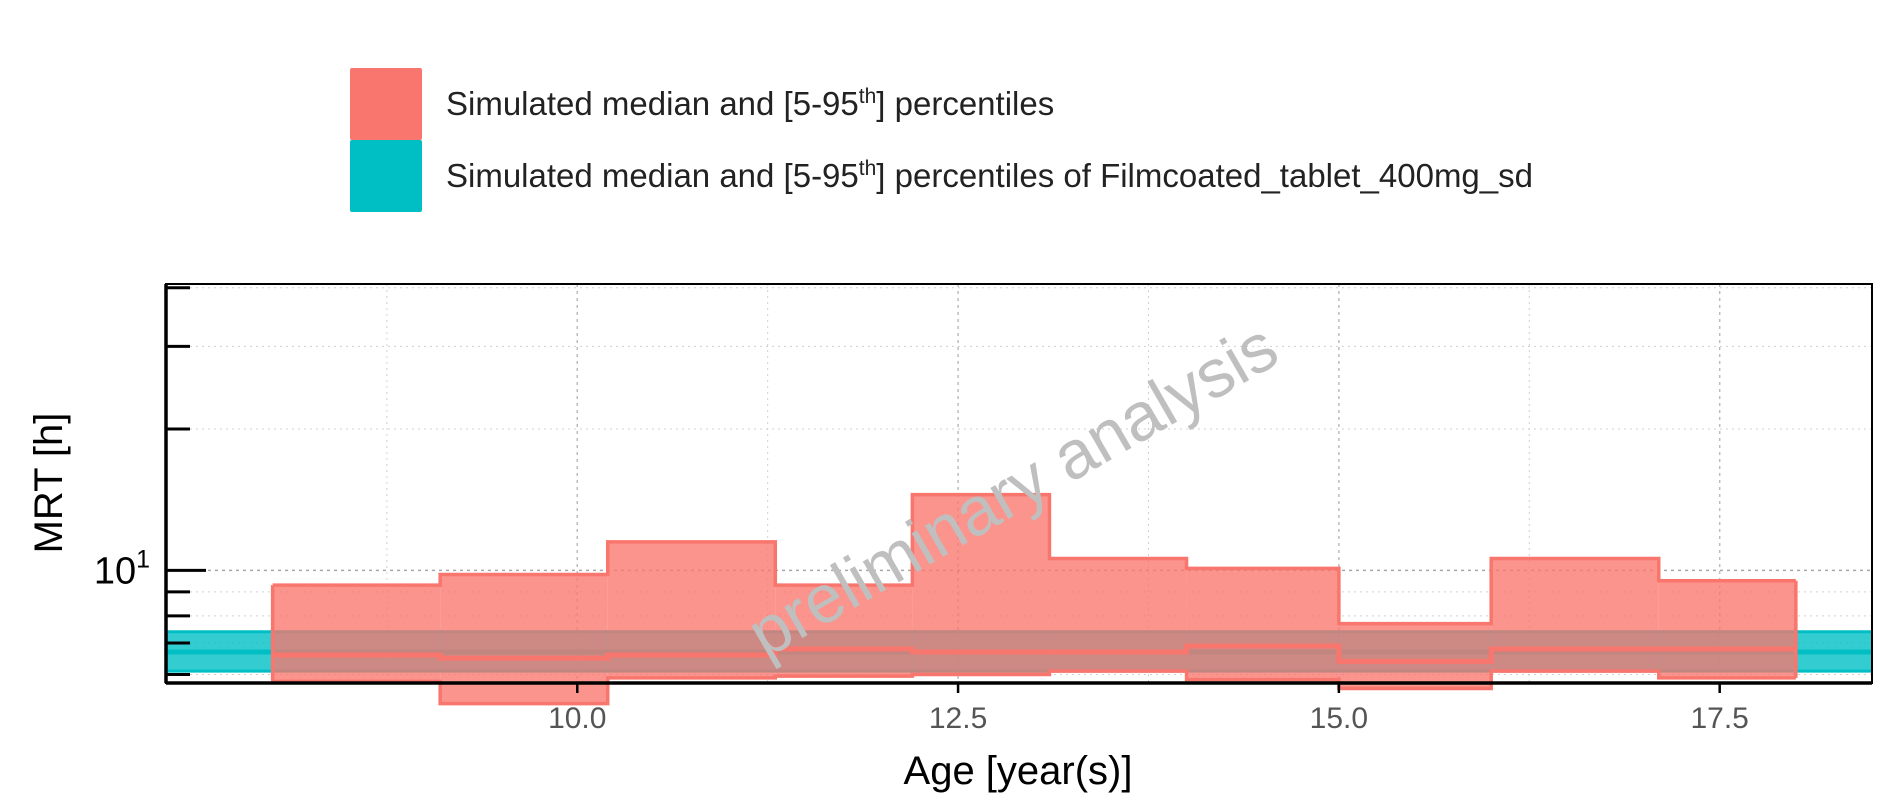 The width and height of the screenshot is (1889, 810). What do you see at coordinates (122, 568) in the screenshot?
I see `y-tick-label: 101` at bounding box center [122, 568].